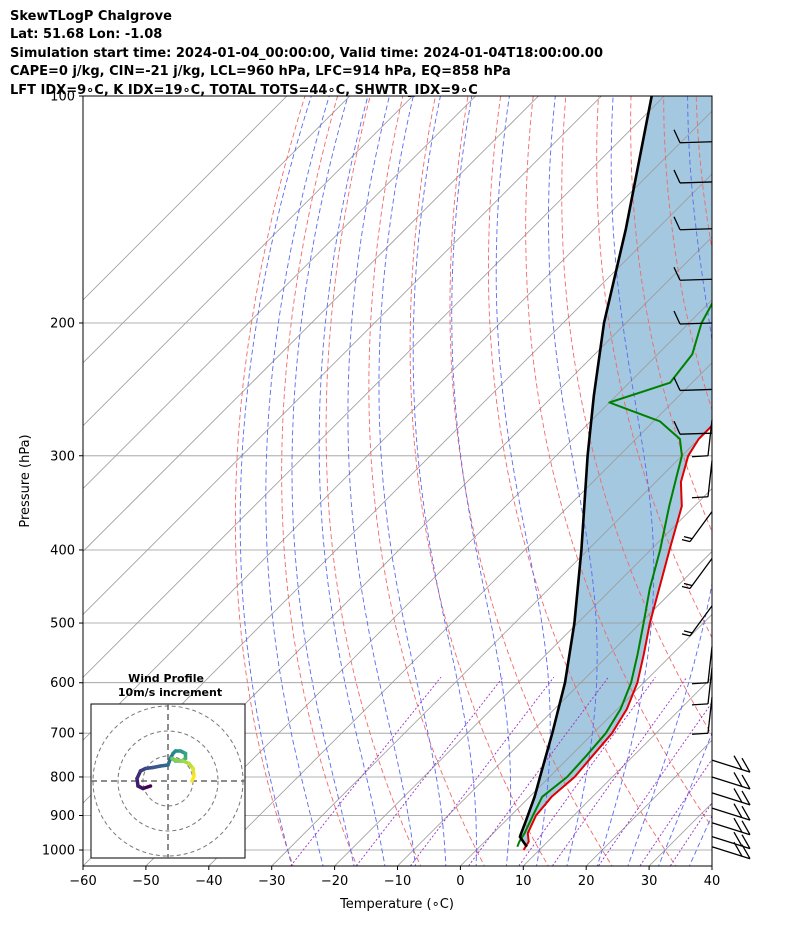 Image resolution: width=794 pixels, height=937 pixels. What do you see at coordinates (397, 881) in the screenshot?
I see `x-tick-label: −10` at bounding box center [397, 881].